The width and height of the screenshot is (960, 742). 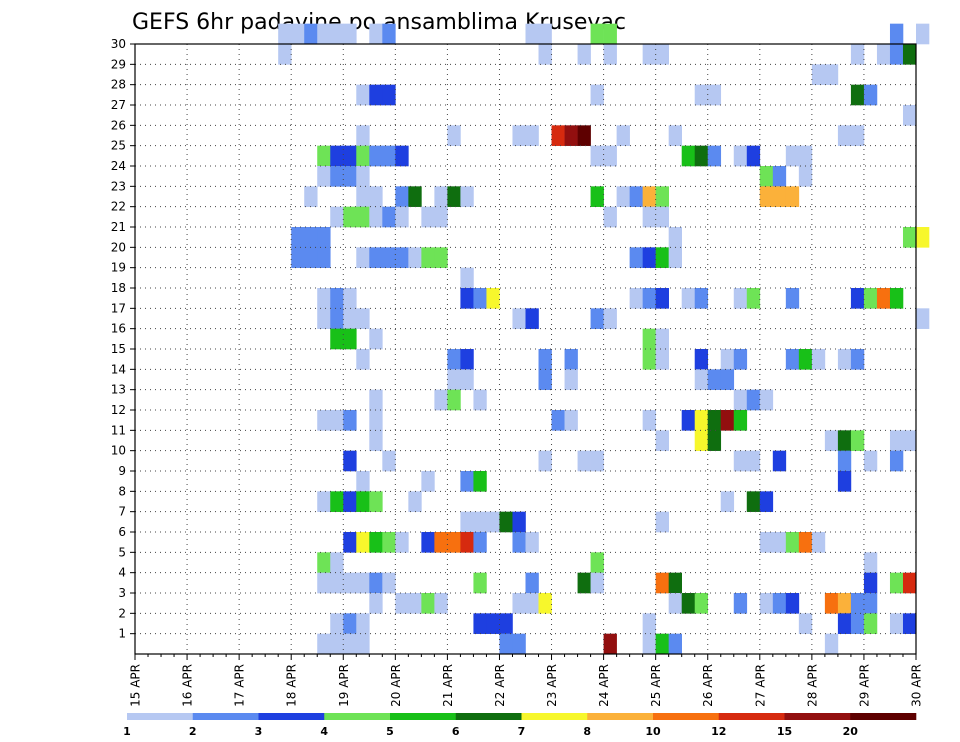 I want to click on y-tick-label: 21, so click(x=118, y=227).